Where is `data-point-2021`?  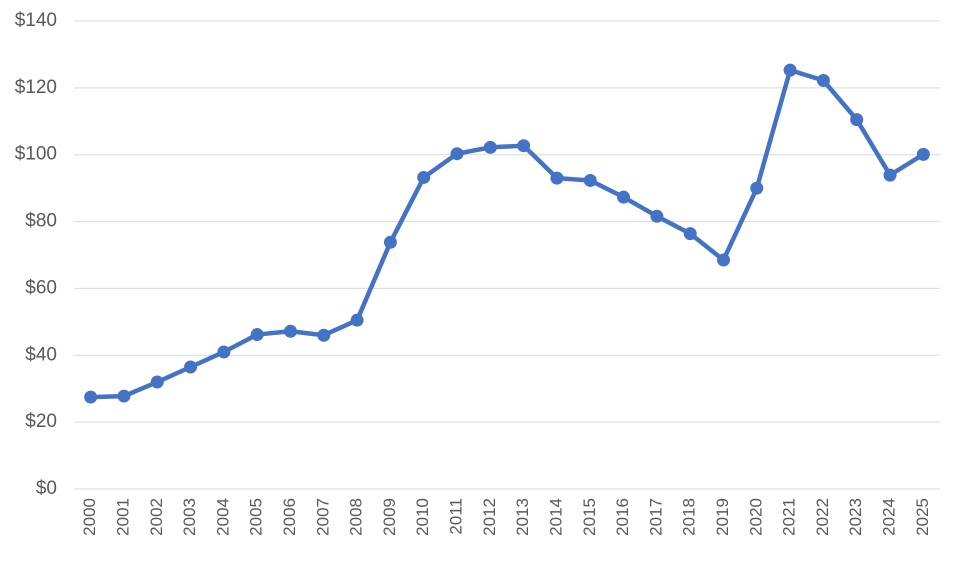 data-point-2021 is located at coordinates (790, 70).